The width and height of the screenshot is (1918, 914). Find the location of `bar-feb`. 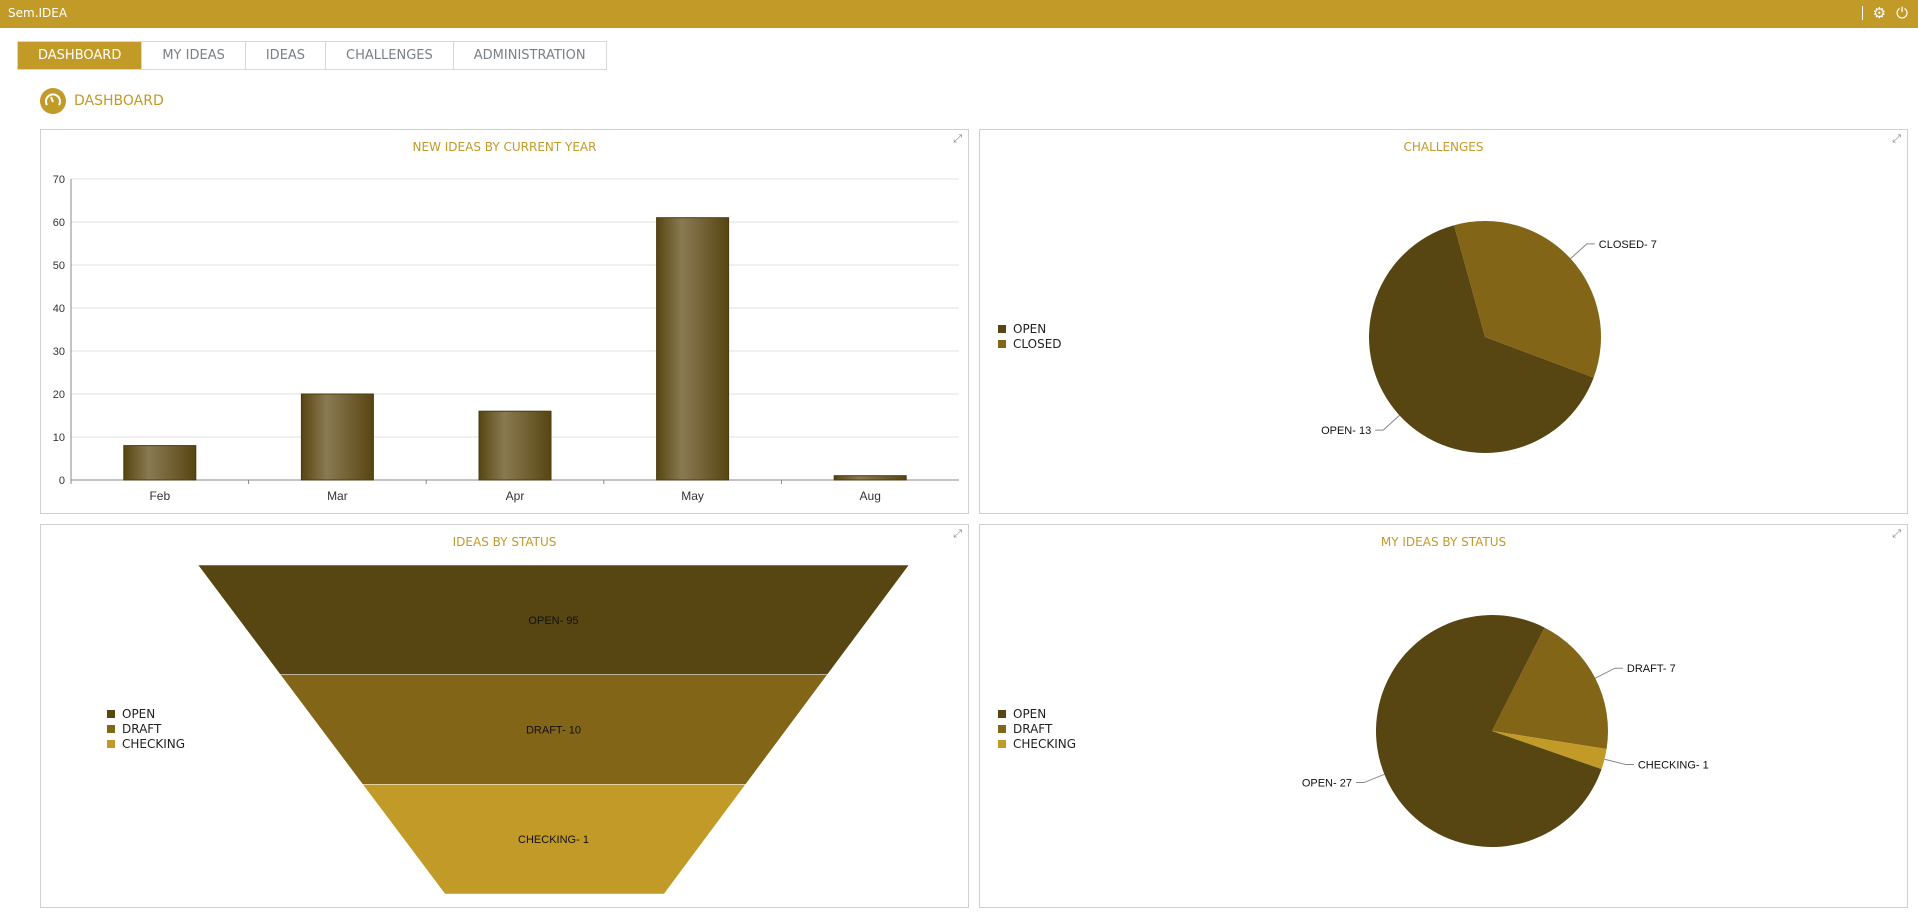

bar-feb is located at coordinates (160, 463).